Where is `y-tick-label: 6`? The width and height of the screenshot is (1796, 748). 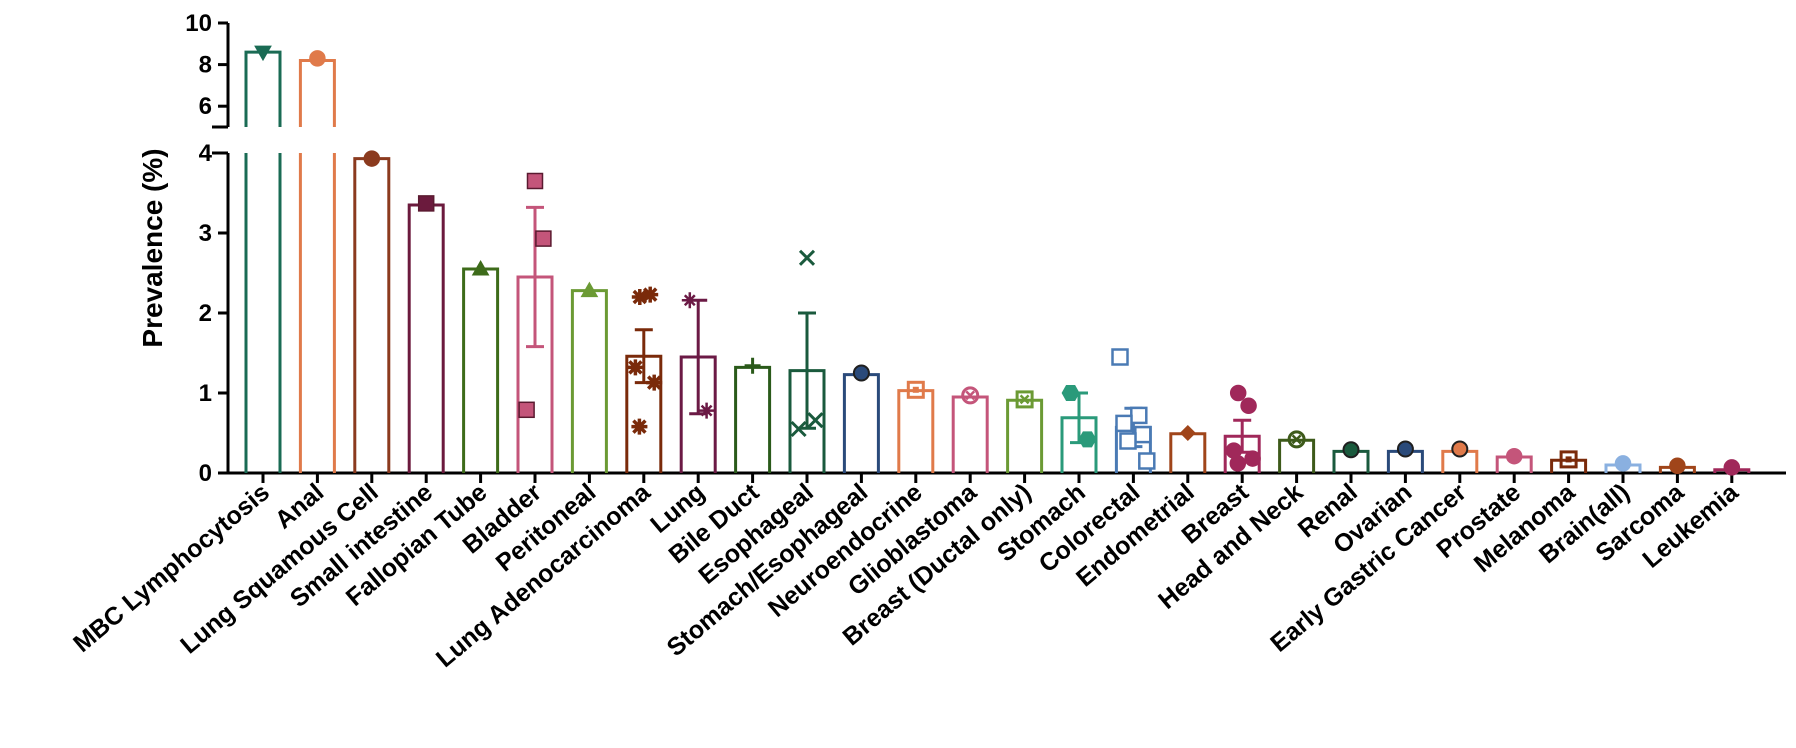 y-tick-label: 6 is located at coordinates (205, 106).